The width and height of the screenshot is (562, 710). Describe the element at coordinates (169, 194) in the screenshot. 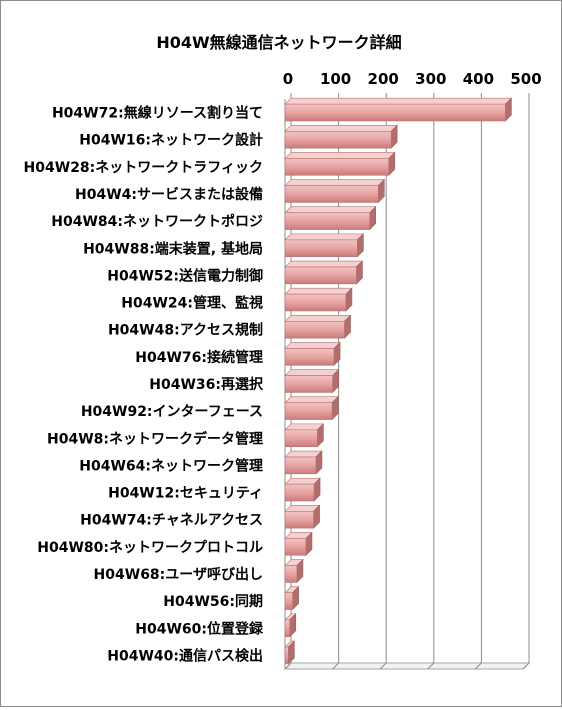

I see `category-label: H04W4:サービスまたは設備` at that location.